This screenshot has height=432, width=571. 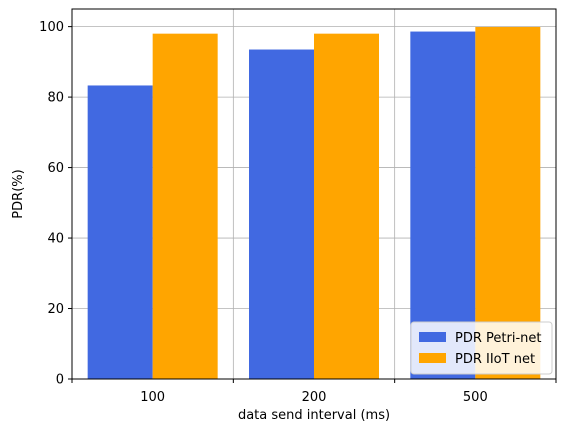 What do you see at coordinates (55, 98) in the screenshot?
I see `y-tick-label: 80` at bounding box center [55, 98].